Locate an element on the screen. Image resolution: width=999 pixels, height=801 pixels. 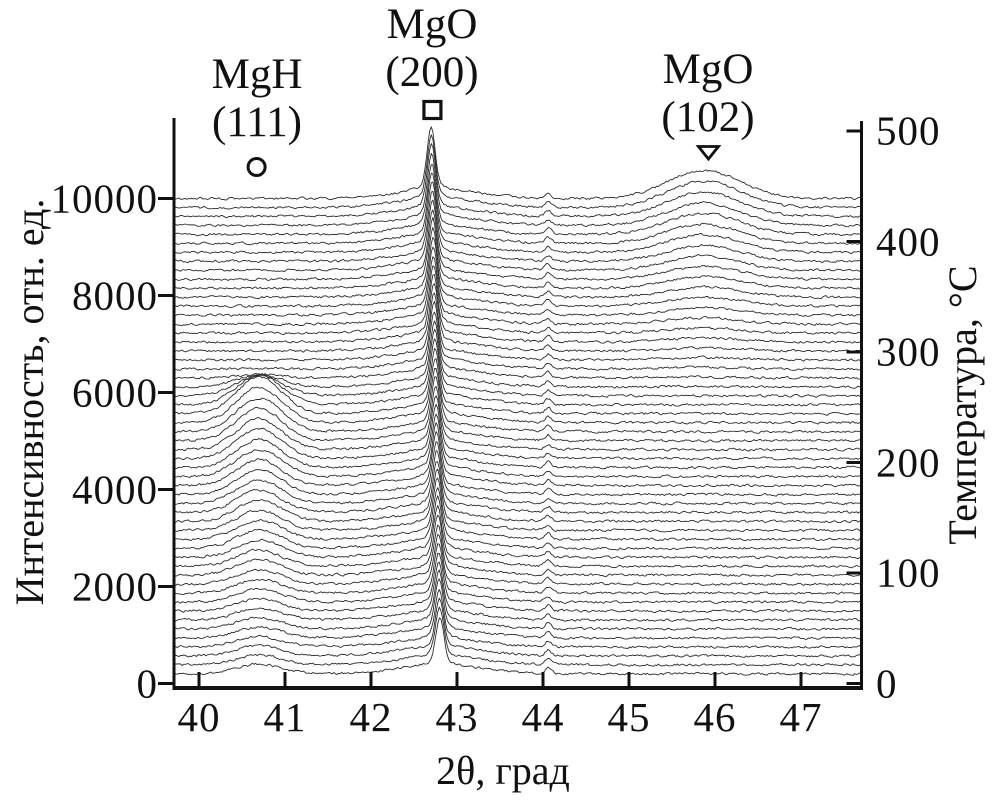
intensity-tick-label: 6000 is located at coordinates (115, 392).